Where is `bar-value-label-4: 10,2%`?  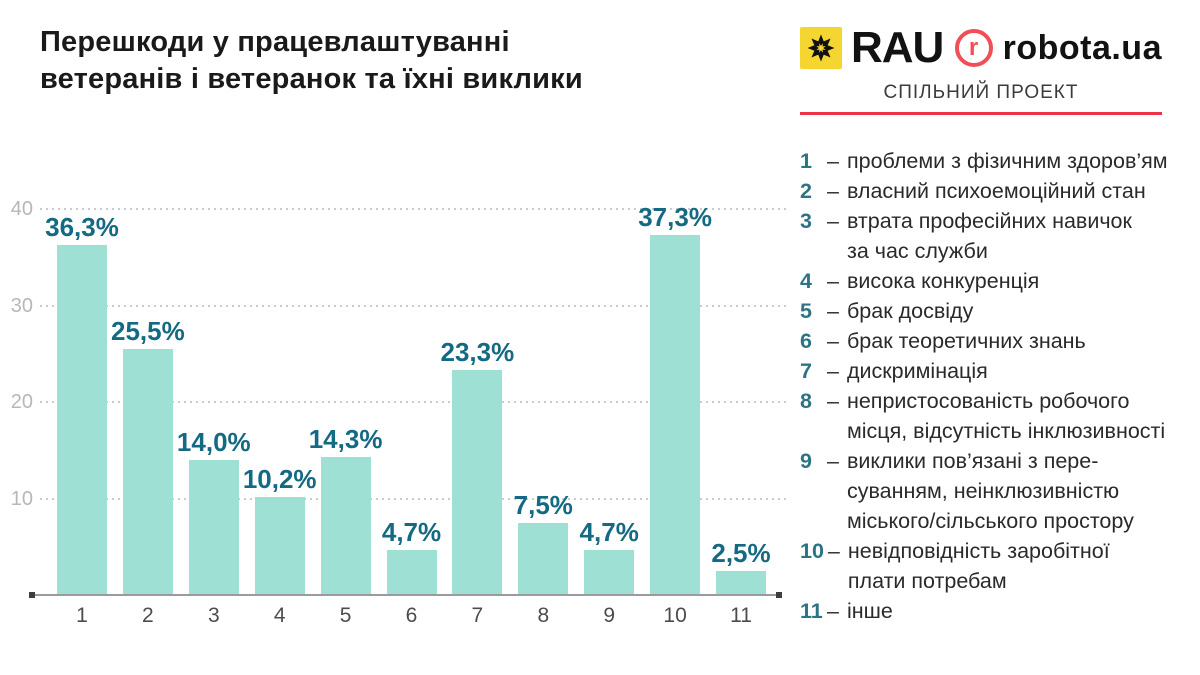
bar-value-label-4: 10,2% is located at coordinates (279, 478).